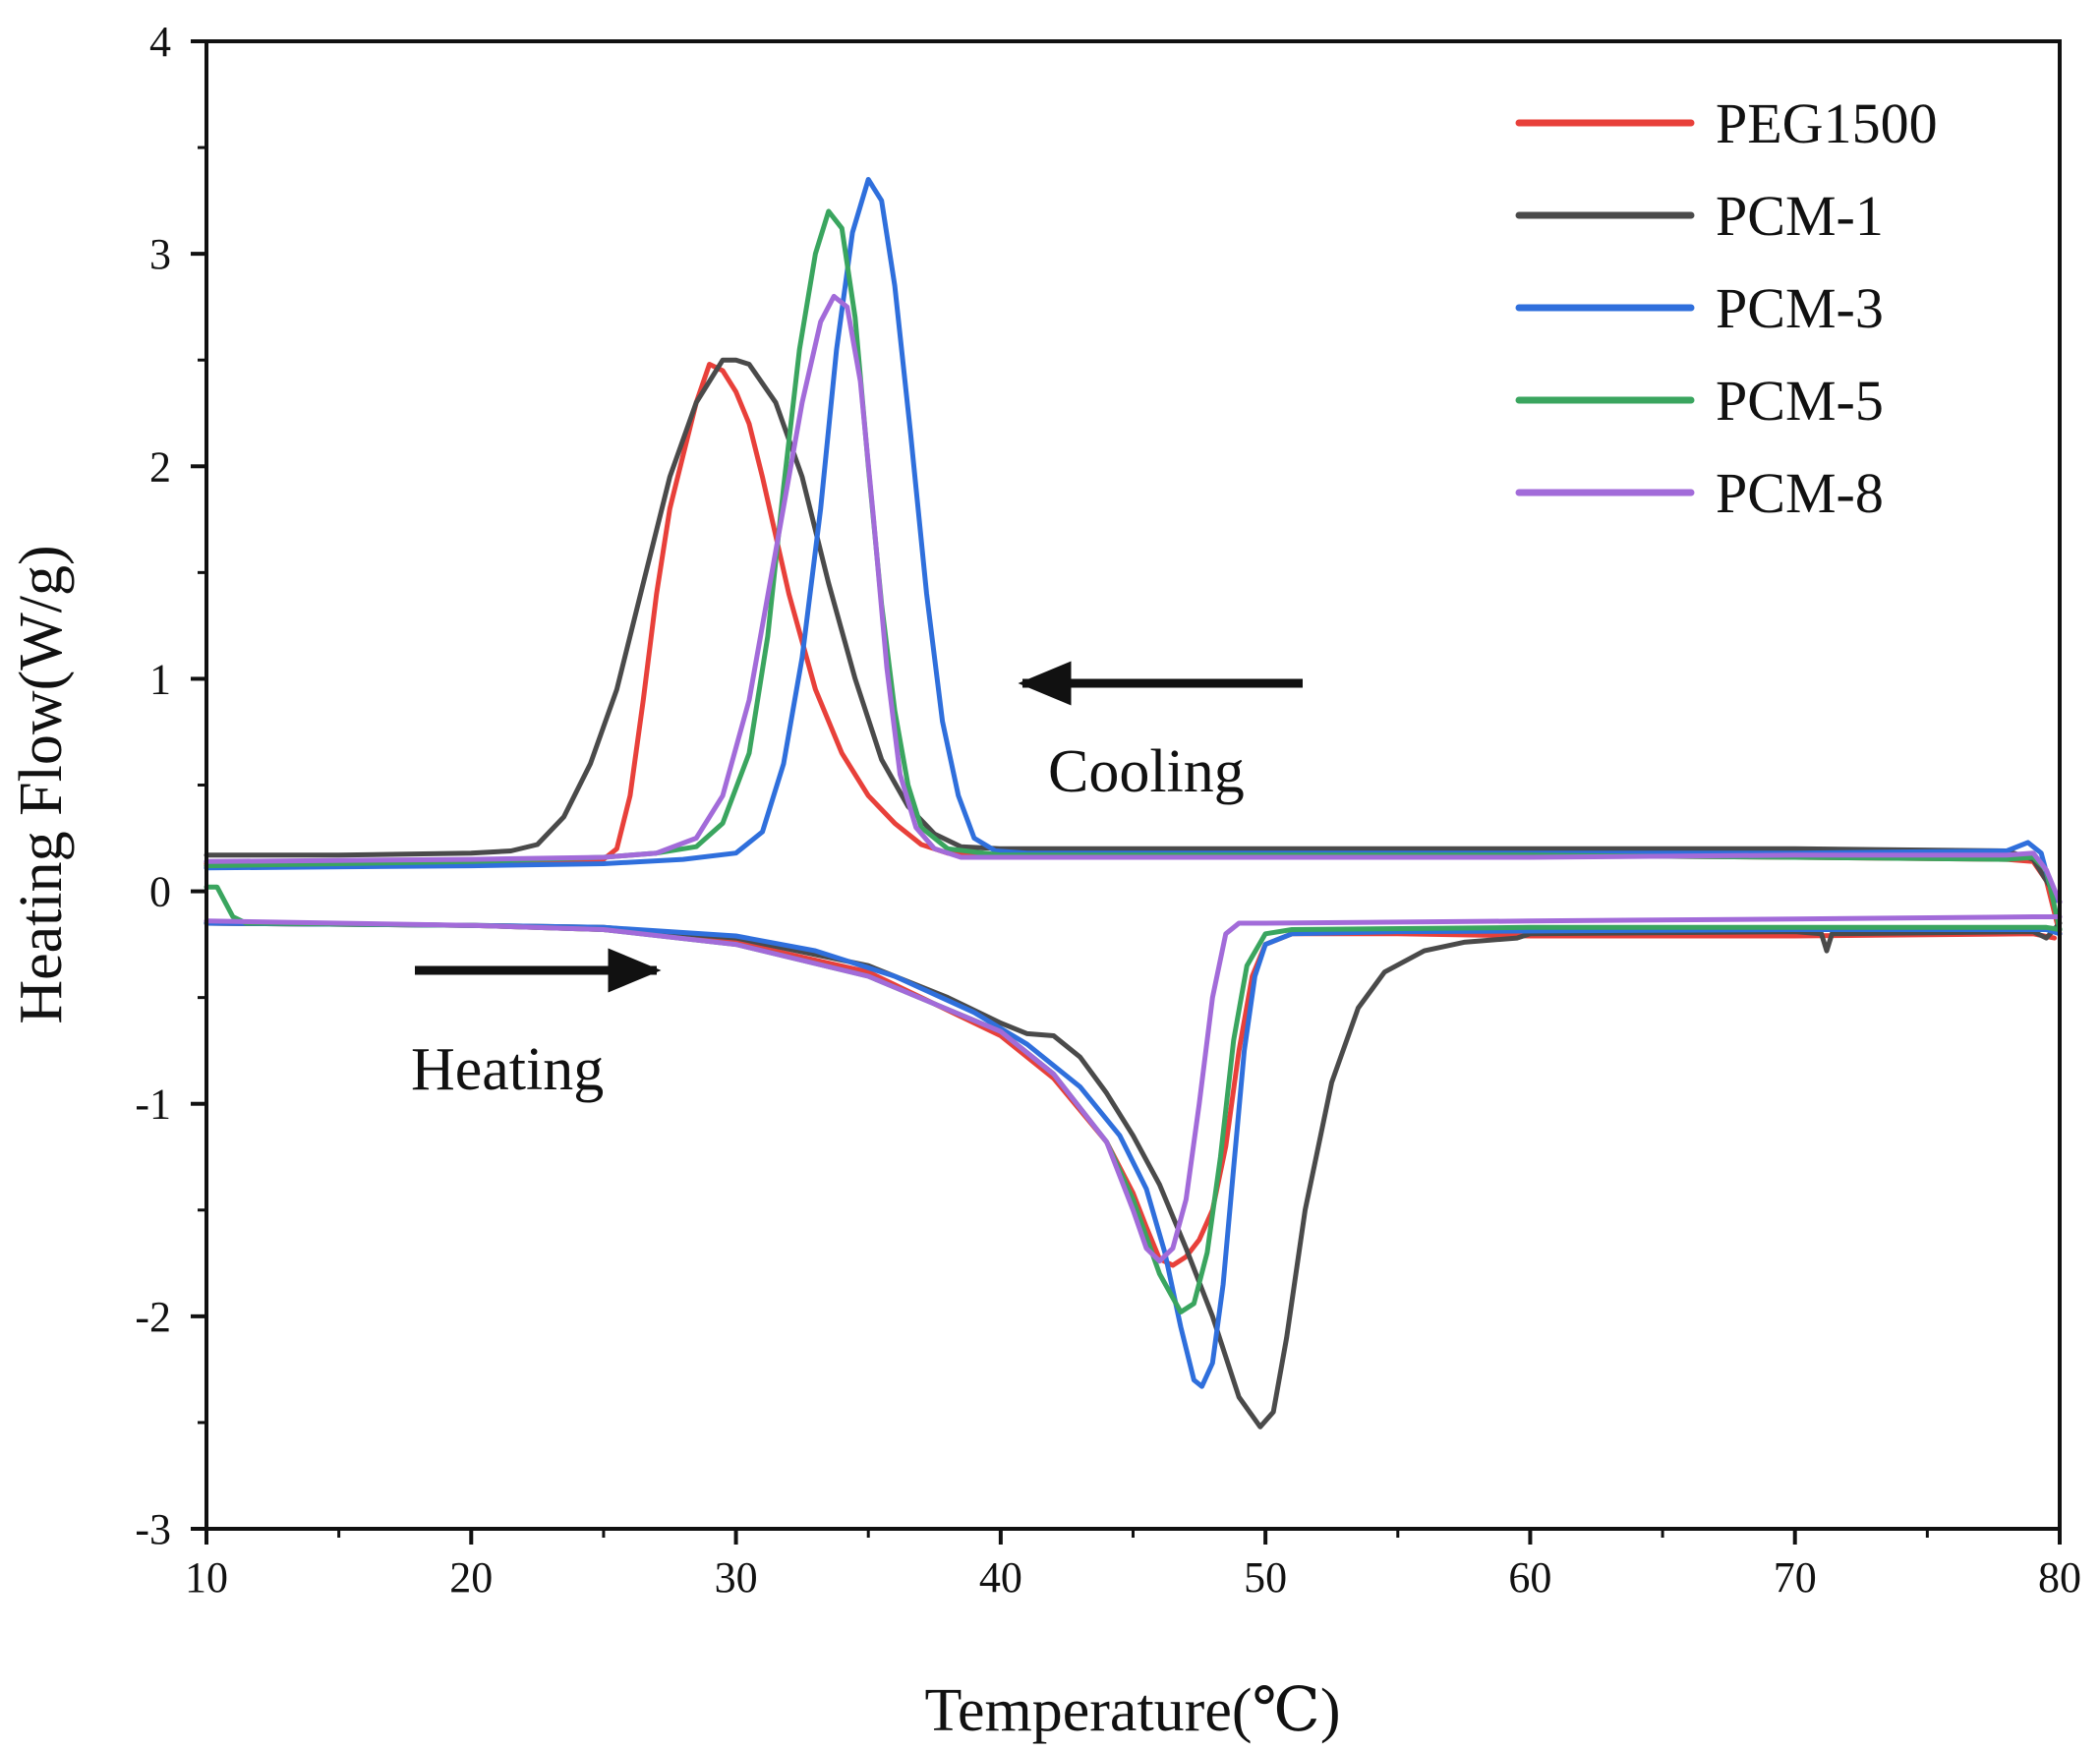 This screenshot has width=2100, height=1751. What do you see at coordinates (536, 1025) in the screenshot?
I see `heating-annotation: Heating` at bounding box center [536, 1025].